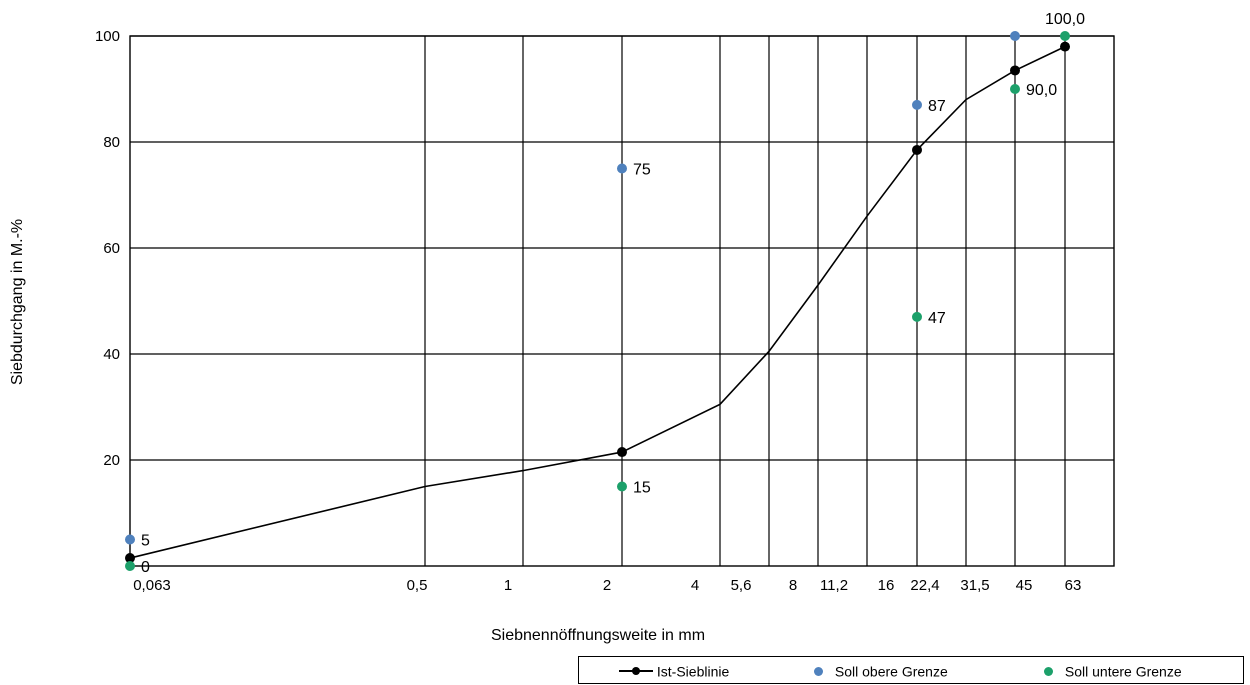 The width and height of the screenshot is (1250, 685). Describe the element at coordinates (693, 671) in the screenshot. I see `legend-label: Ist-Sieblinie` at that location.